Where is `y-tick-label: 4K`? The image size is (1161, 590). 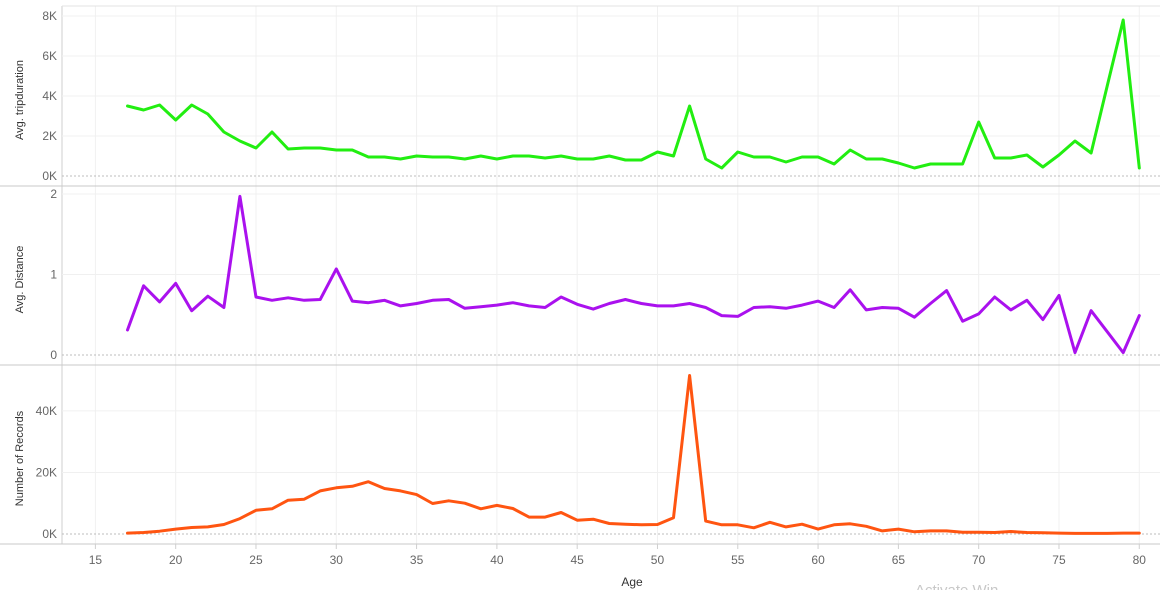
y-tick-label: 4K is located at coordinates (49, 96).